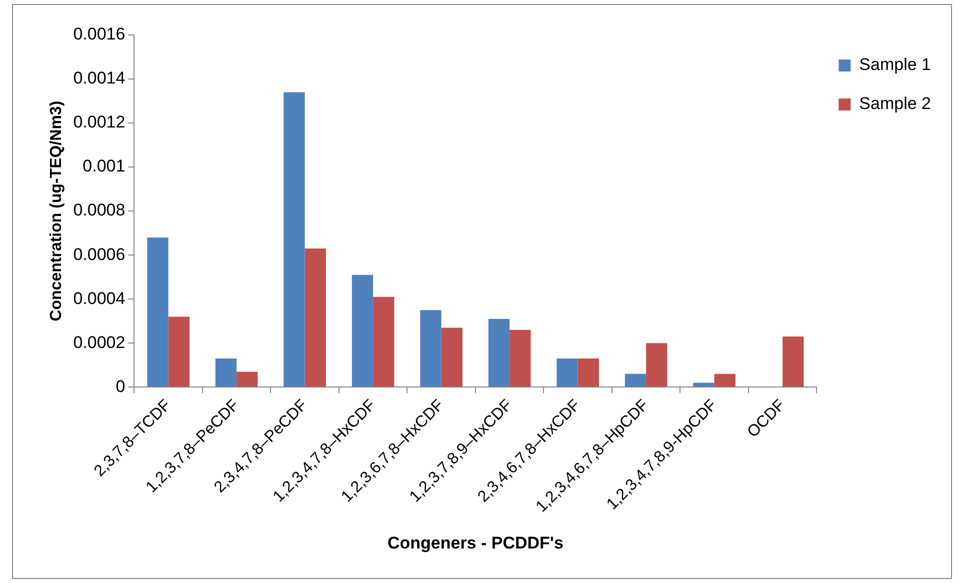  Describe the element at coordinates (99, 210) in the screenshot. I see `y-tick-label: 0.0008` at that location.